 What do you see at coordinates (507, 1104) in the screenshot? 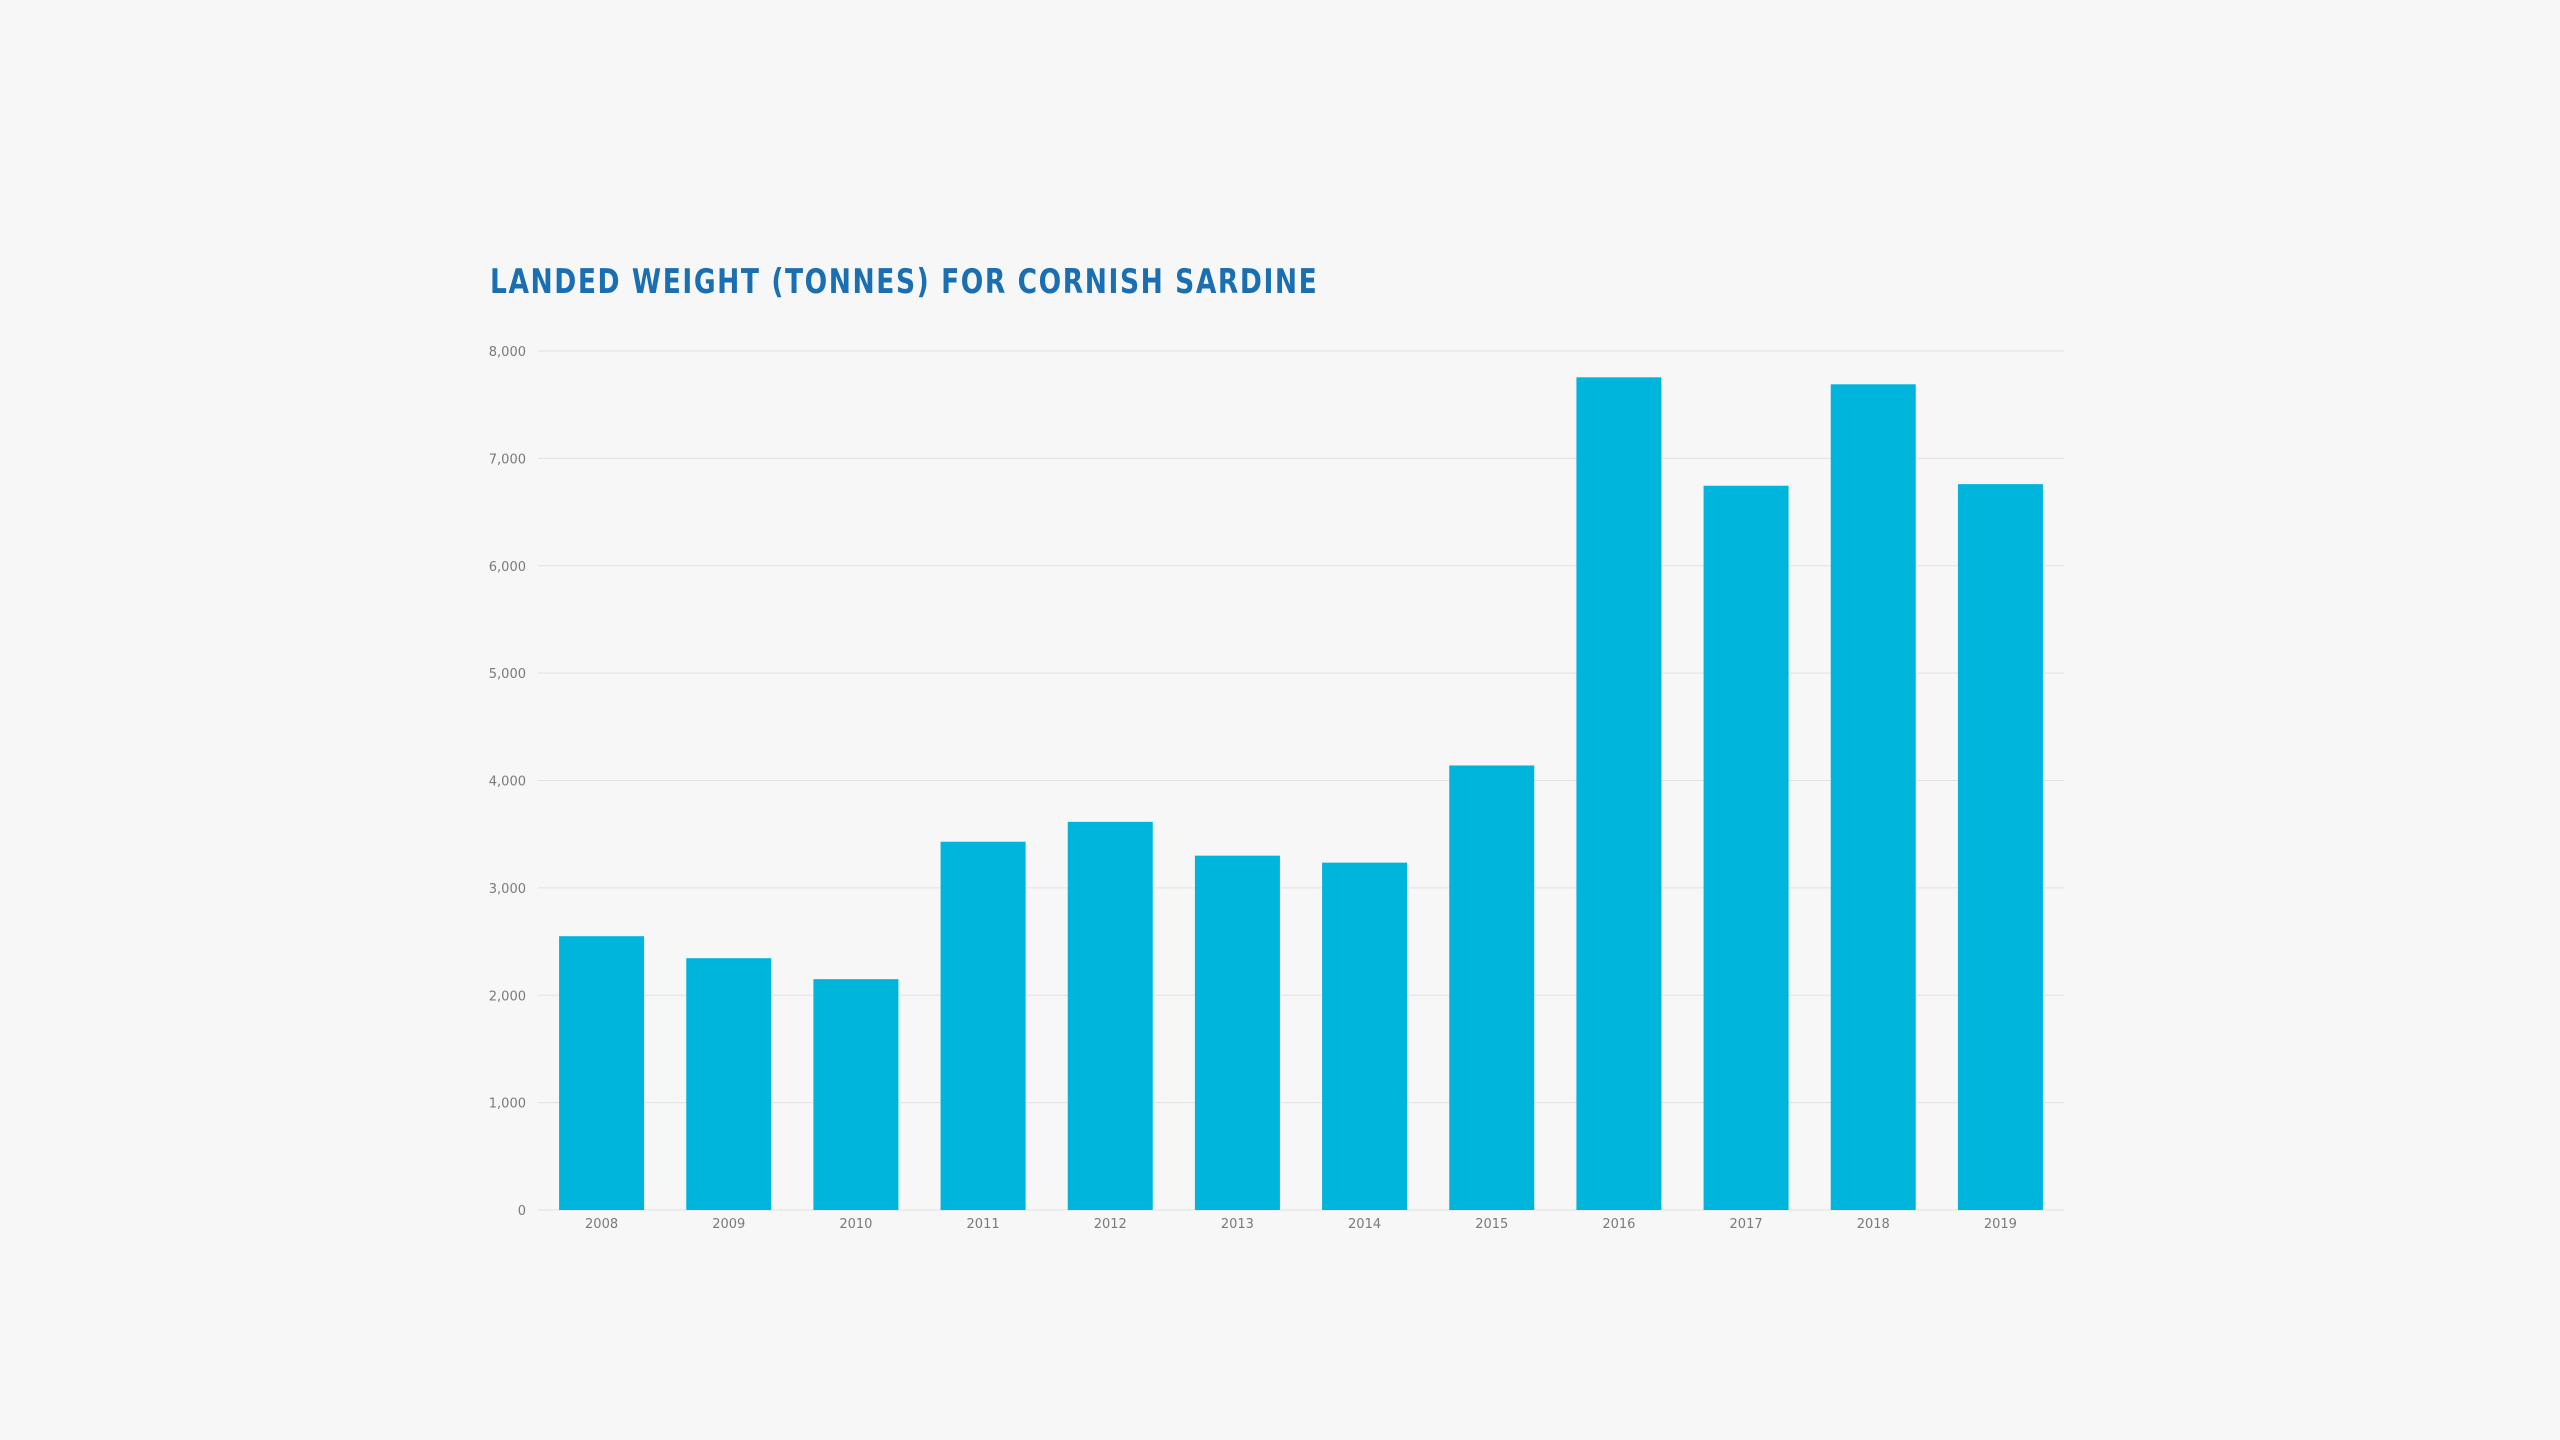
I see `y-tick-label: 1,000` at bounding box center [507, 1104].